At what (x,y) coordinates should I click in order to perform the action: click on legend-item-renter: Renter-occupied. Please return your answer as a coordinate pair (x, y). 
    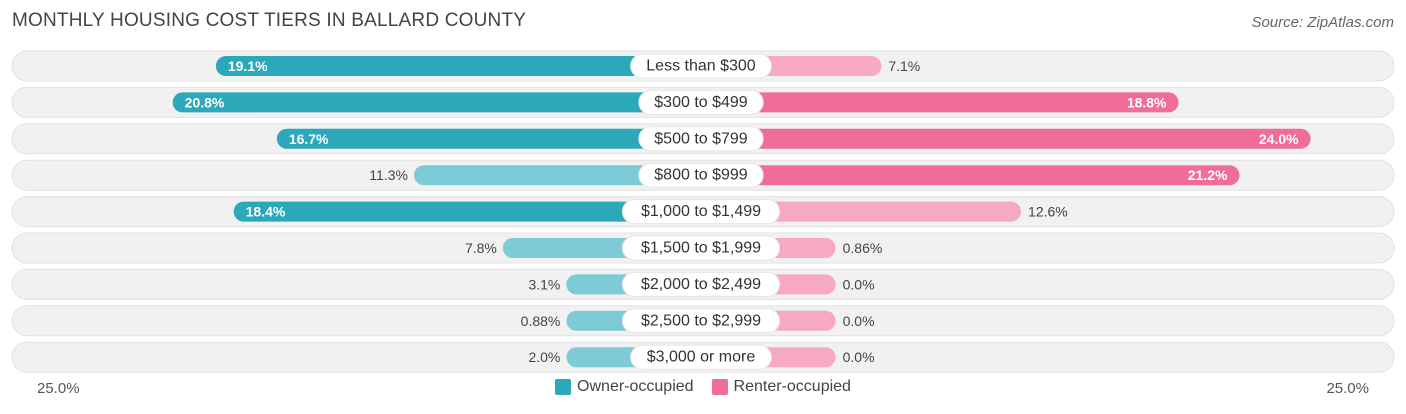
    Looking at the image, I should click on (781, 387).